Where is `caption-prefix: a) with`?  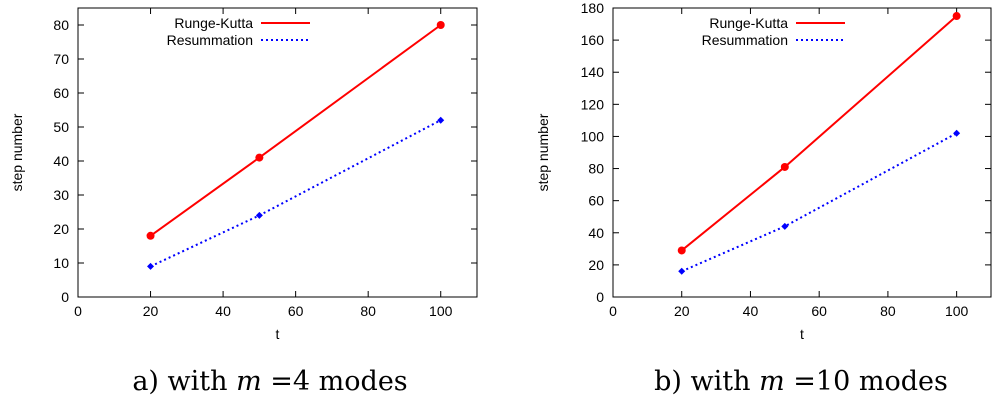 caption-prefix: a) with is located at coordinates (184, 381).